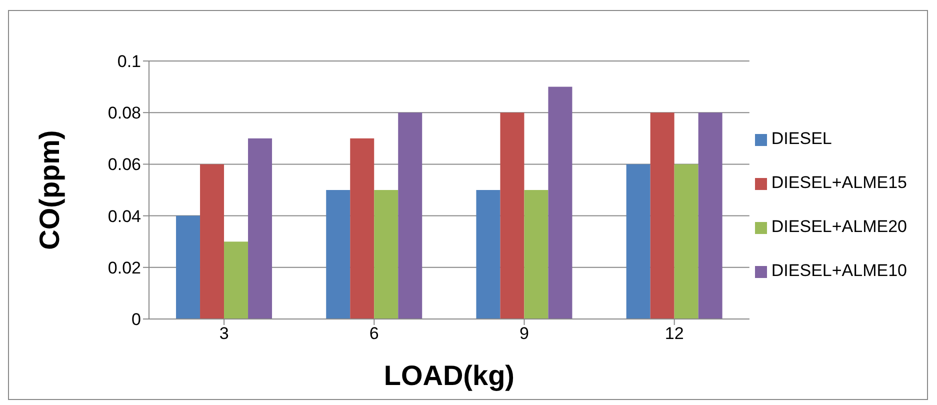  What do you see at coordinates (124, 113) in the screenshot?
I see `y-tick-label: 0.08` at bounding box center [124, 113].